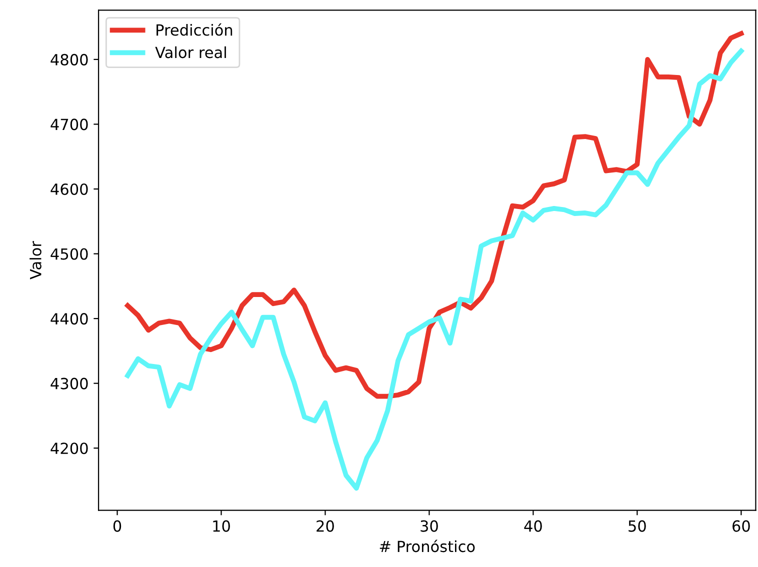 The image size is (758, 567). What do you see at coordinates (69, 254) in the screenshot?
I see `y-tick-label: 4500` at bounding box center [69, 254].